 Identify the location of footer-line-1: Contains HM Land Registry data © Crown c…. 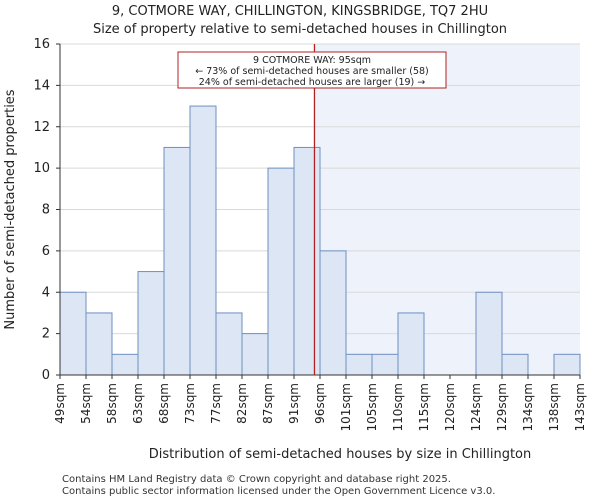
(256, 479).